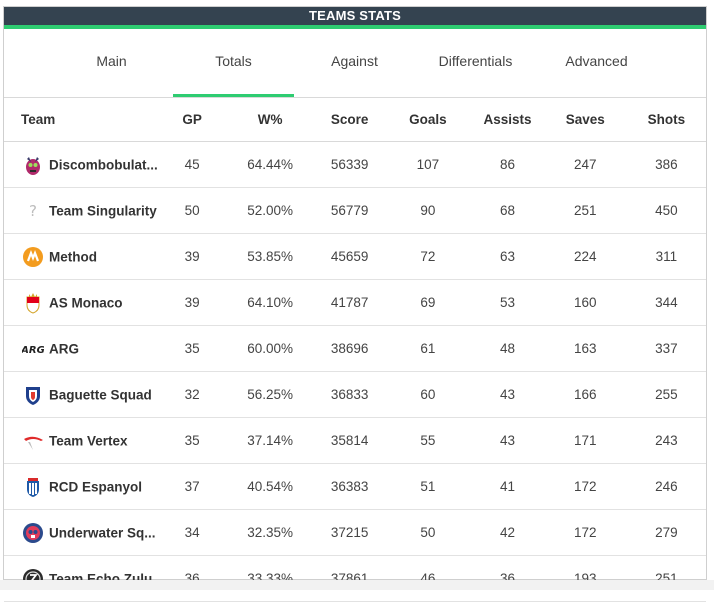 The image size is (714, 602). Describe the element at coordinates (33, 441) in the screenshot. I see `team-vertex-logo-icon` at that location.